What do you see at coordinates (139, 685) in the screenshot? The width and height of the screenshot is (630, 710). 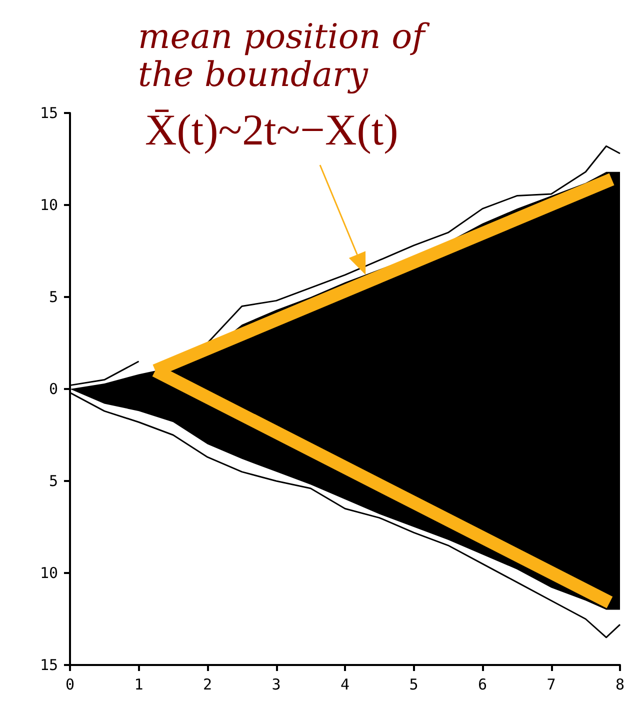 I see `x-tick-label: 1` at bounding box center [139, 685].